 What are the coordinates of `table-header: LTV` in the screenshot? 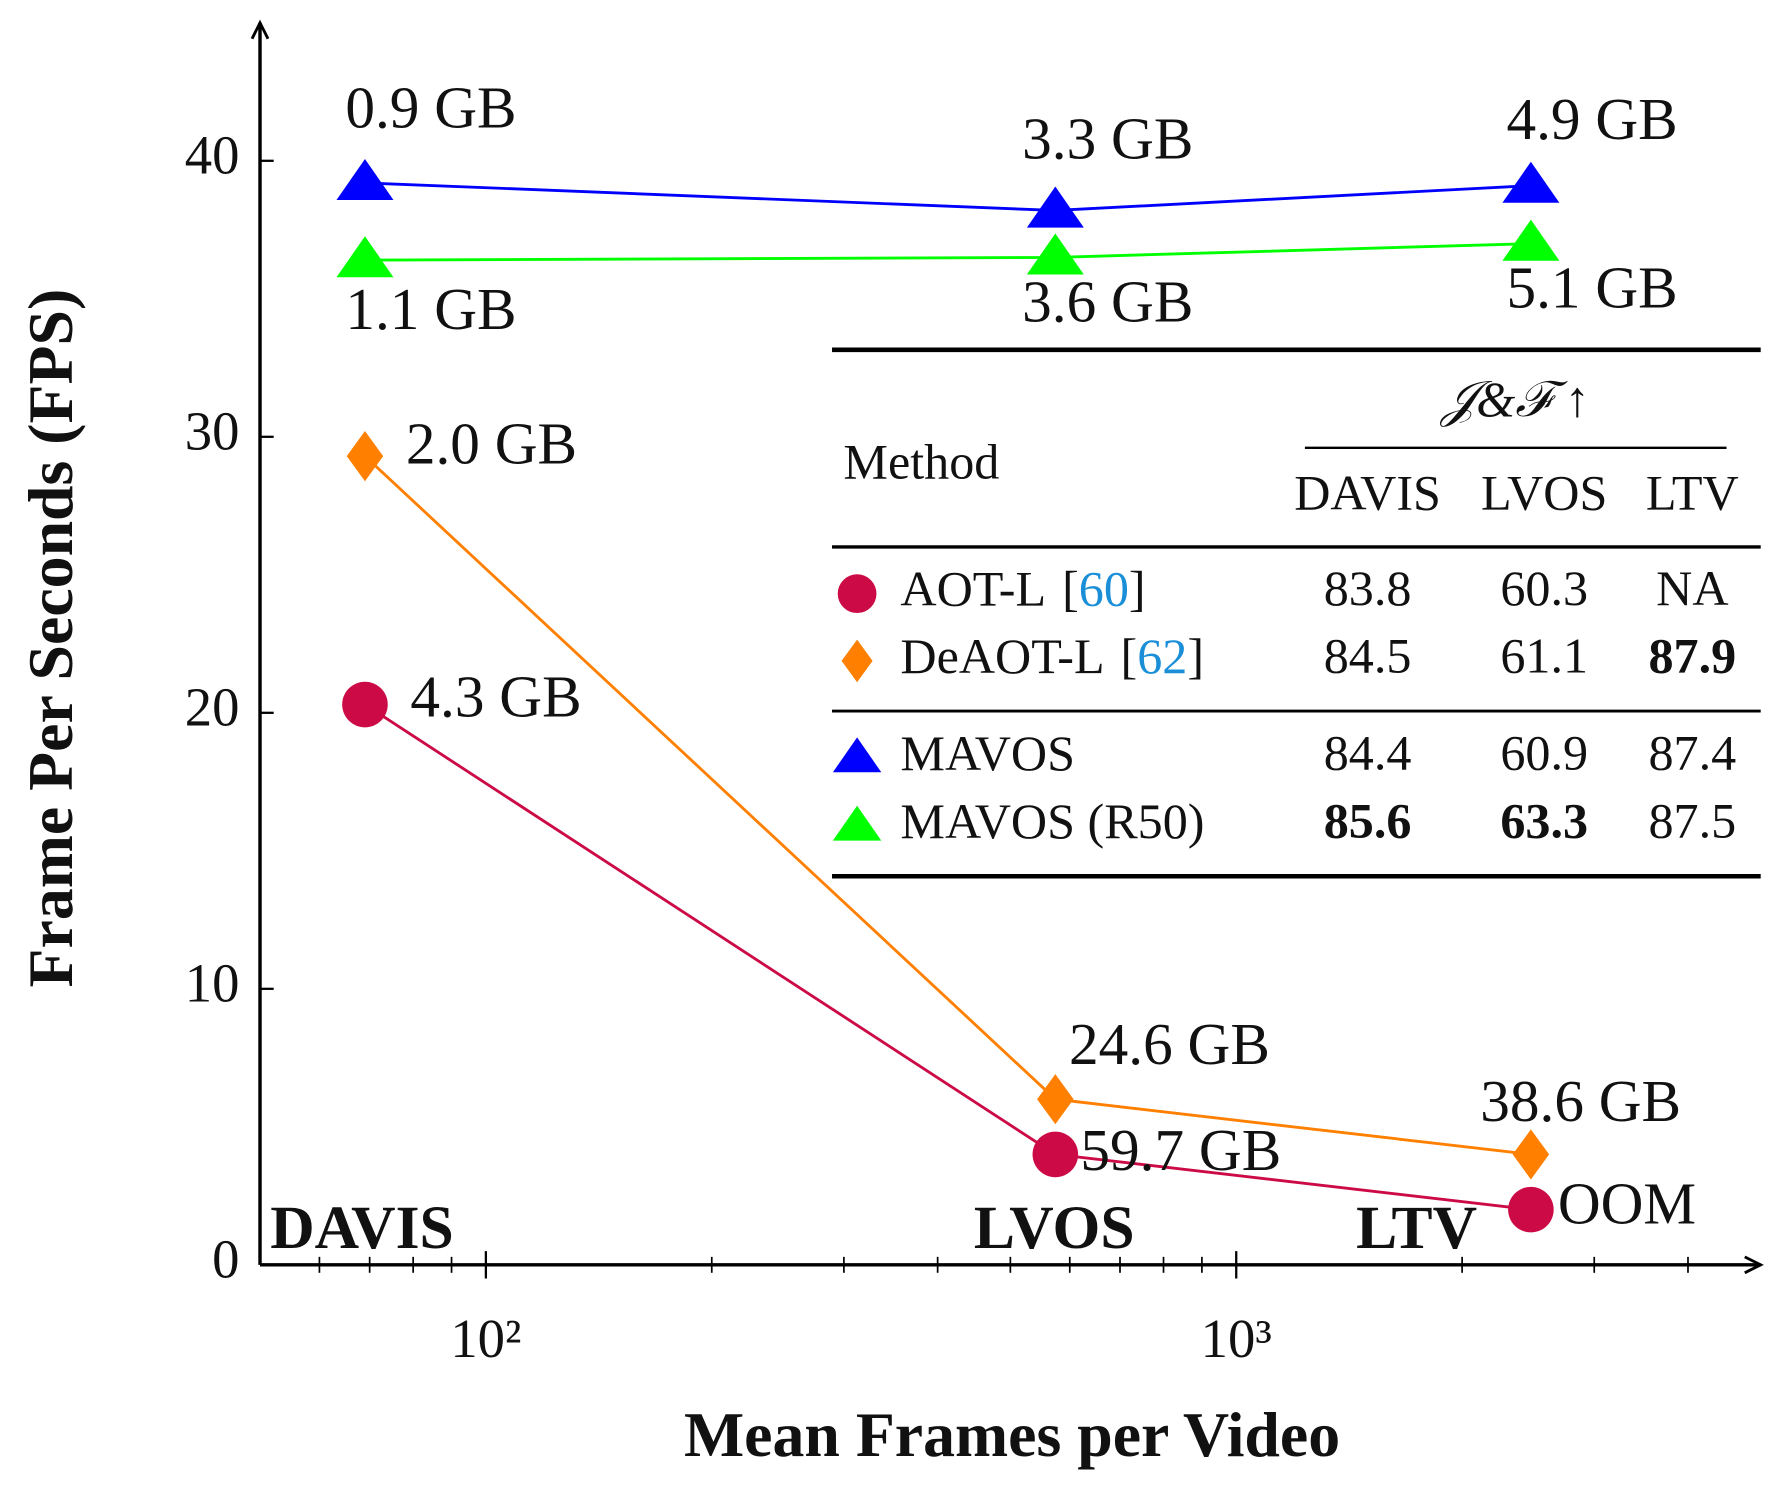 It's located at (1692, 492).